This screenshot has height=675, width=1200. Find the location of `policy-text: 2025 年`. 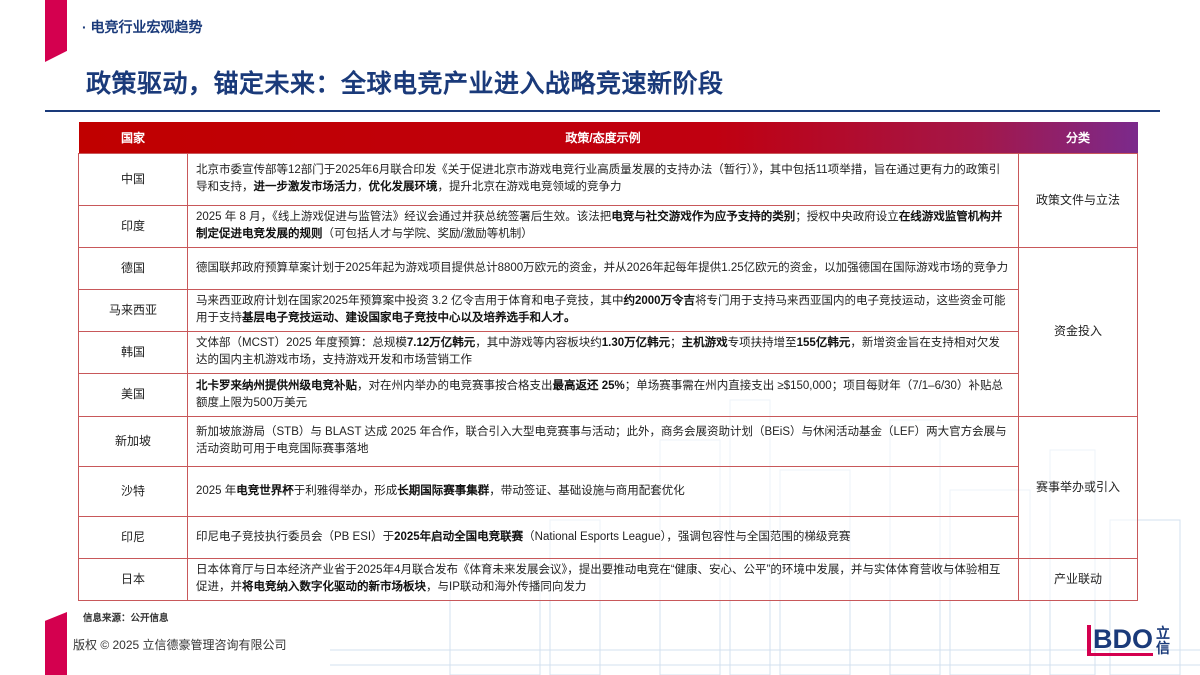

policy-text: 2025 年 is located at coordinates (216, 490).